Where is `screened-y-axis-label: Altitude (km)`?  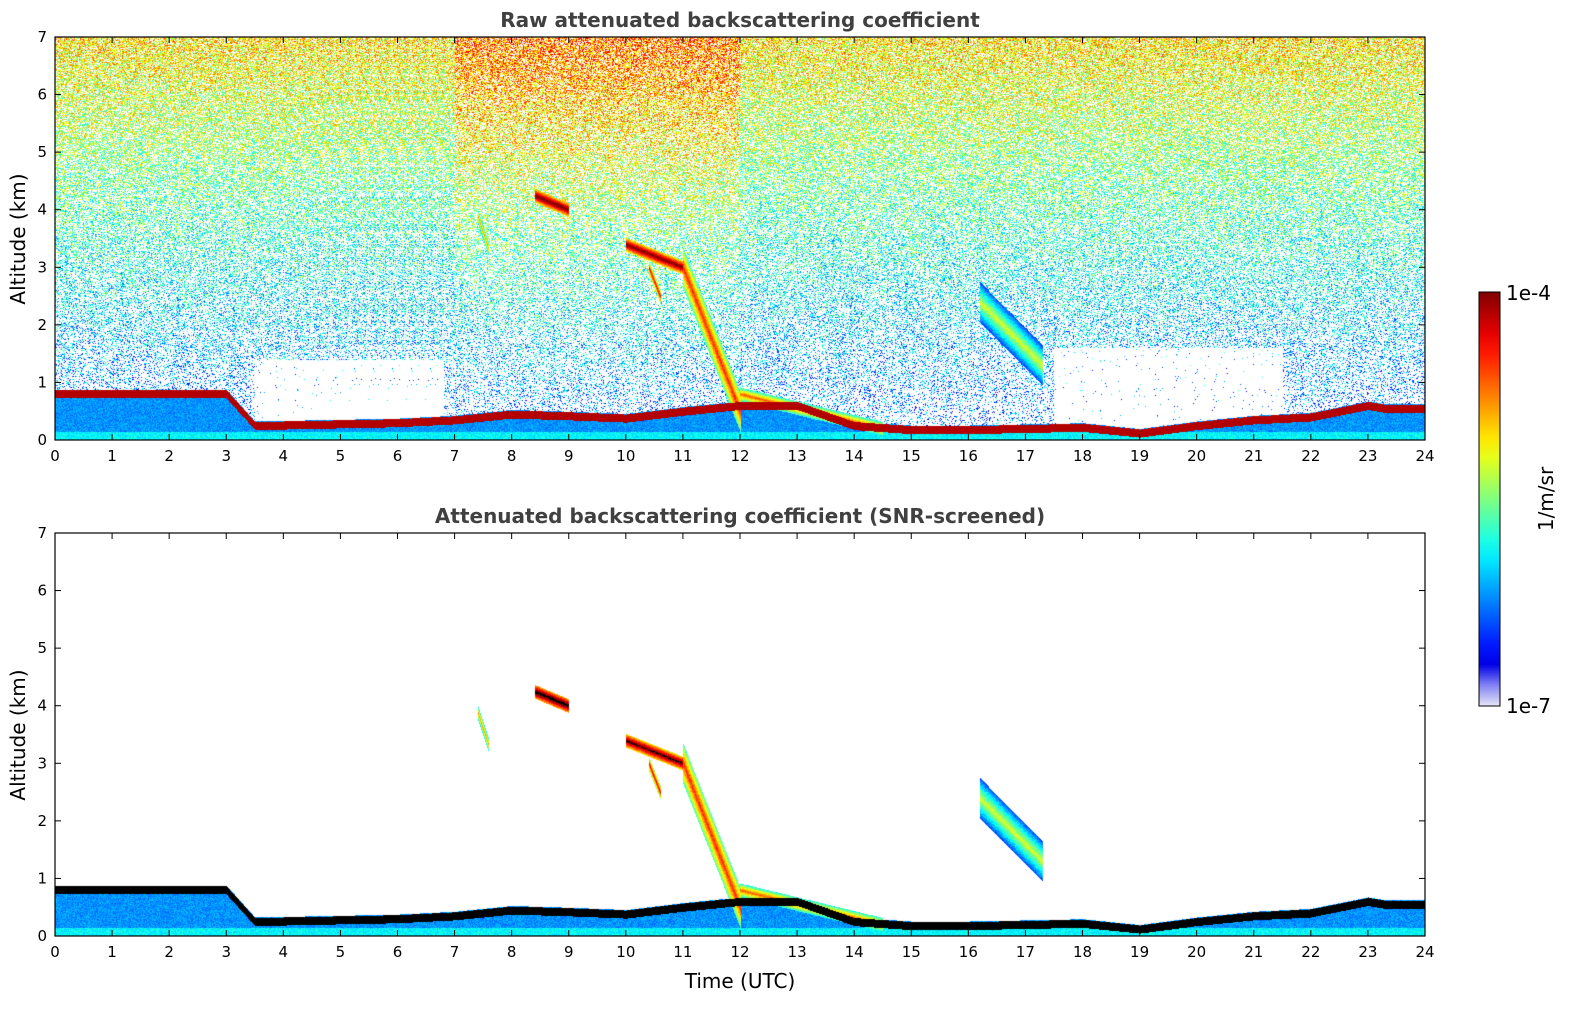 screened-y-axis-label: Altitude (km) is located at coordinates (18, 734).